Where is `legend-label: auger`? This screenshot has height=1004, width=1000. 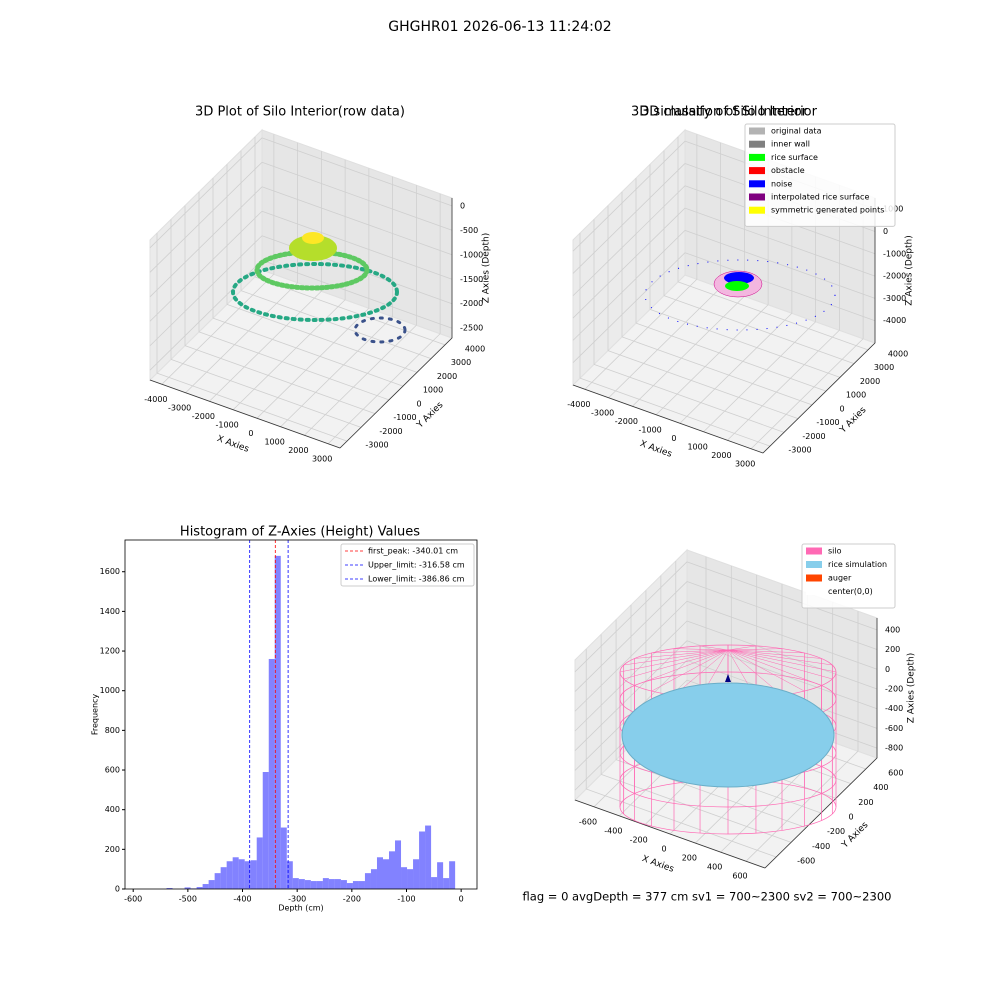 legend-label: auger is located at coordinates (840, 578).